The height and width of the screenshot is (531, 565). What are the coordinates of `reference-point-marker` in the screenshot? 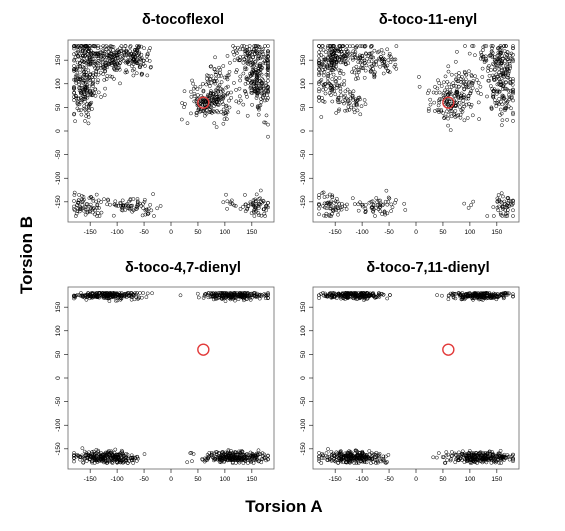 It's located at (203, 102).